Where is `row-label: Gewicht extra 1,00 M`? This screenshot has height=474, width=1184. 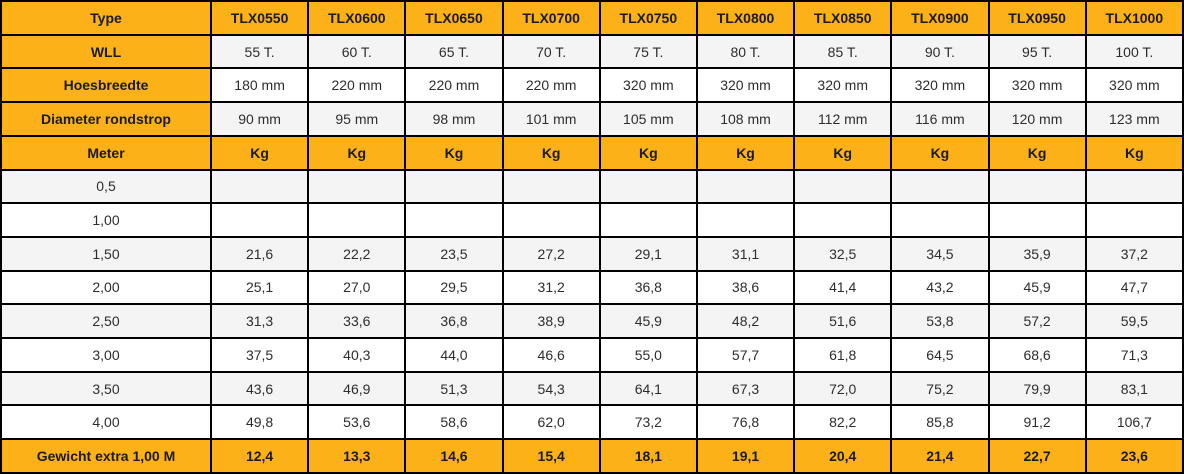 row-label: Gewicht extra 1,00 M is located at coordinates (106, 456).